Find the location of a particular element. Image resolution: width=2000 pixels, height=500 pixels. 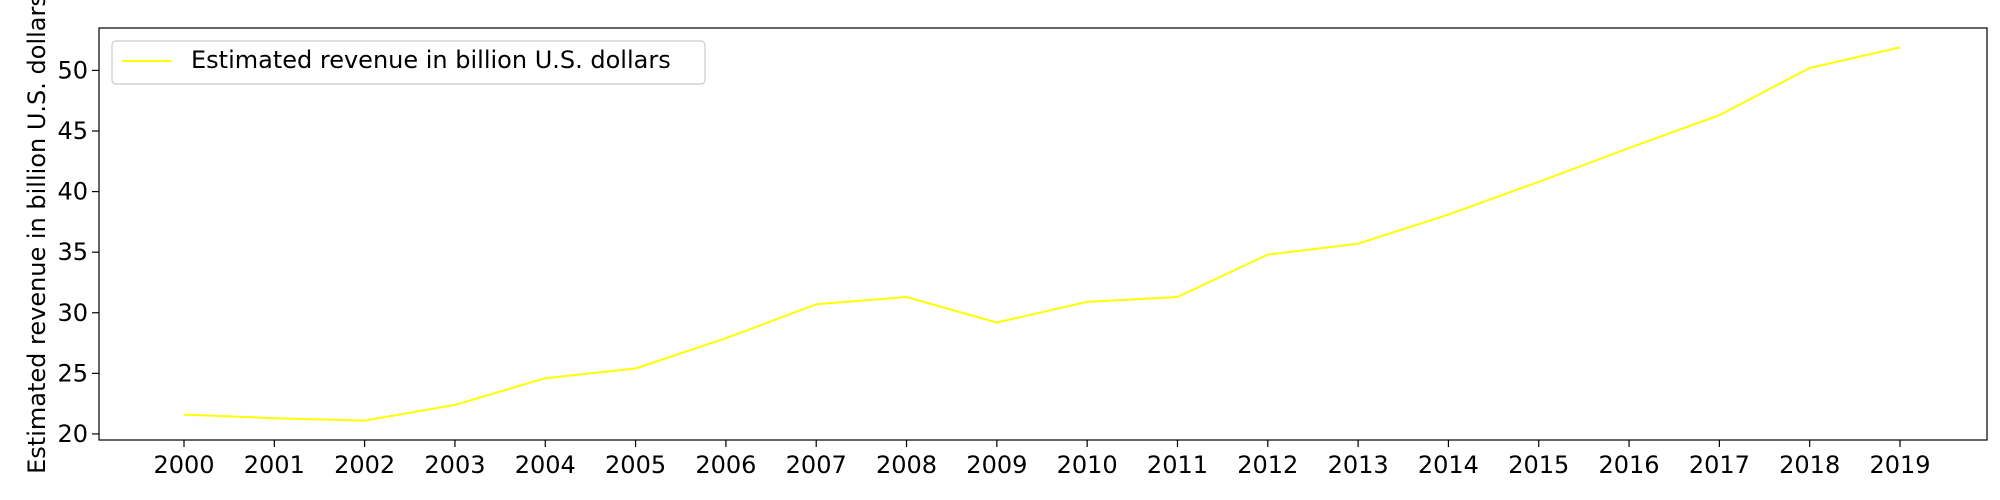

x-tick-label: 2009 is located at coordinates (996, 465).